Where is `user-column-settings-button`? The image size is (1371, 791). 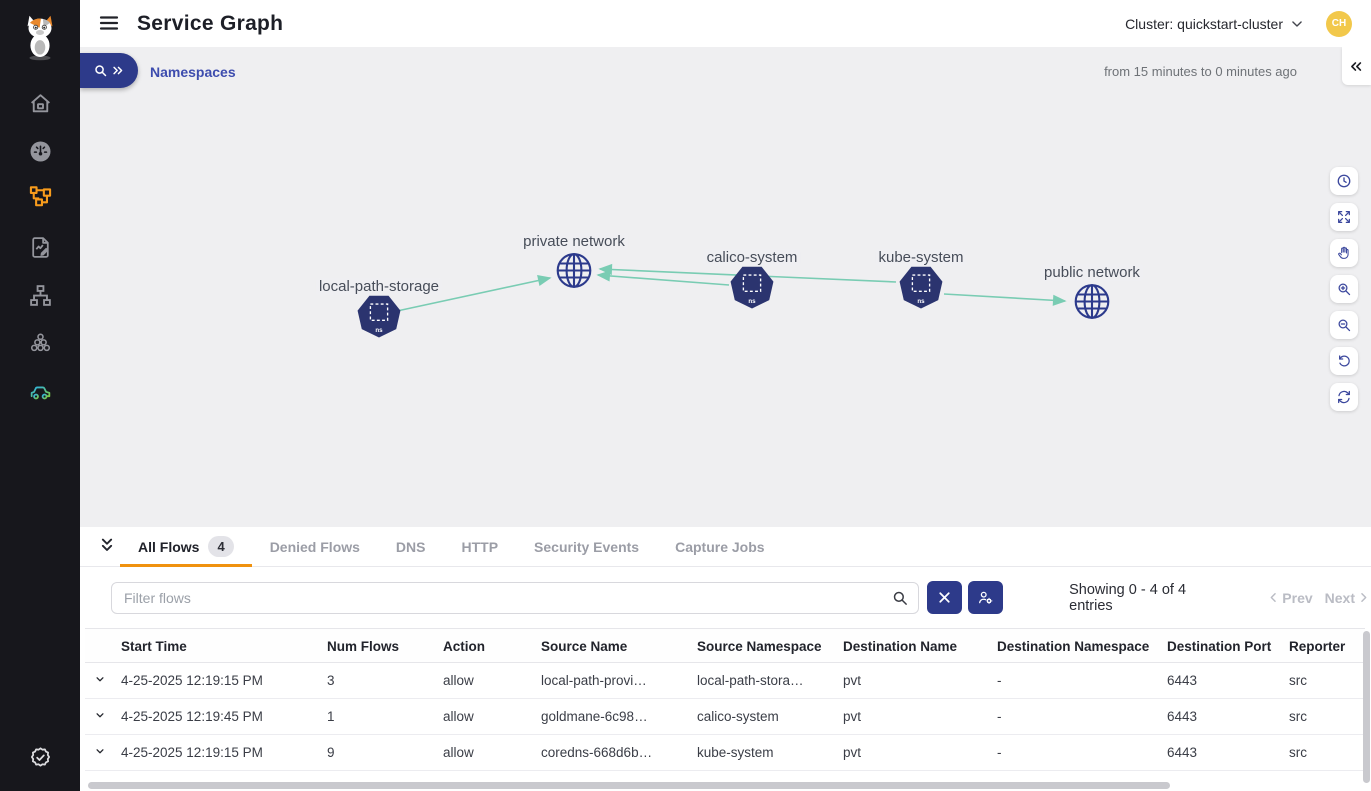
user-column-settings-button is located at coordinates (985, 597).